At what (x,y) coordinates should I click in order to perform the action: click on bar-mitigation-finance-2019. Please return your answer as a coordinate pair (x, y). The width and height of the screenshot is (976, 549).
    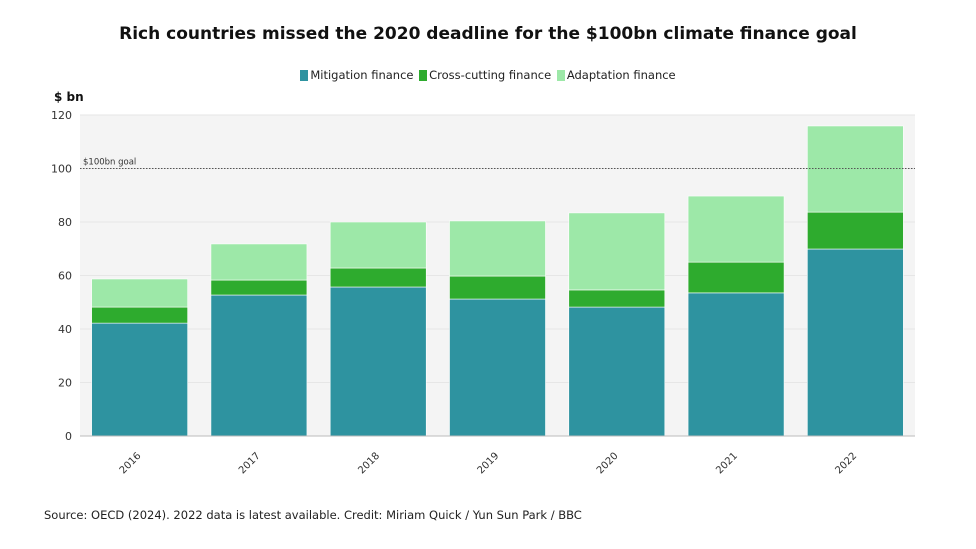
    Looking at the image, I should click on (497, 367).